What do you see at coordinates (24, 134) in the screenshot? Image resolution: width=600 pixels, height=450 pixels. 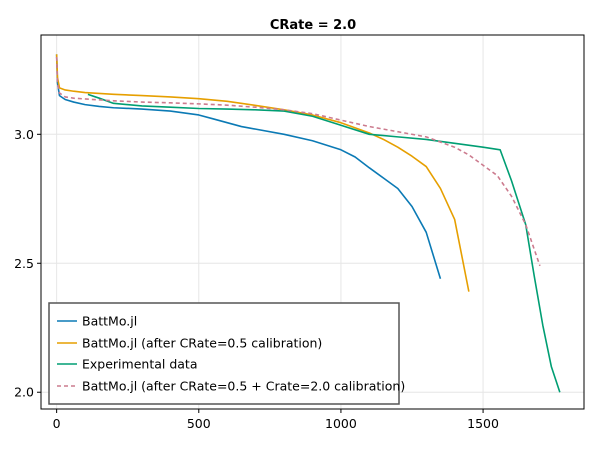 I see `y-tick-label: 3.0` at bounding box center [24, 134].